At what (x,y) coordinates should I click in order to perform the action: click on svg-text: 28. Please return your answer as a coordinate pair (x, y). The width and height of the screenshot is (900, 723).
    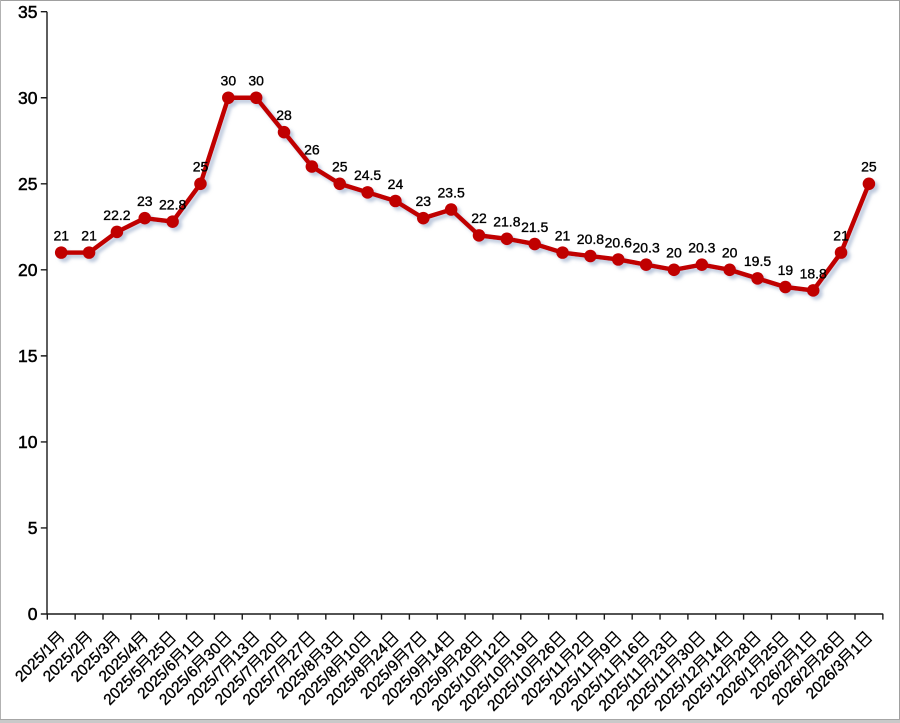
    Looking at the image, I should click on (284, 115).